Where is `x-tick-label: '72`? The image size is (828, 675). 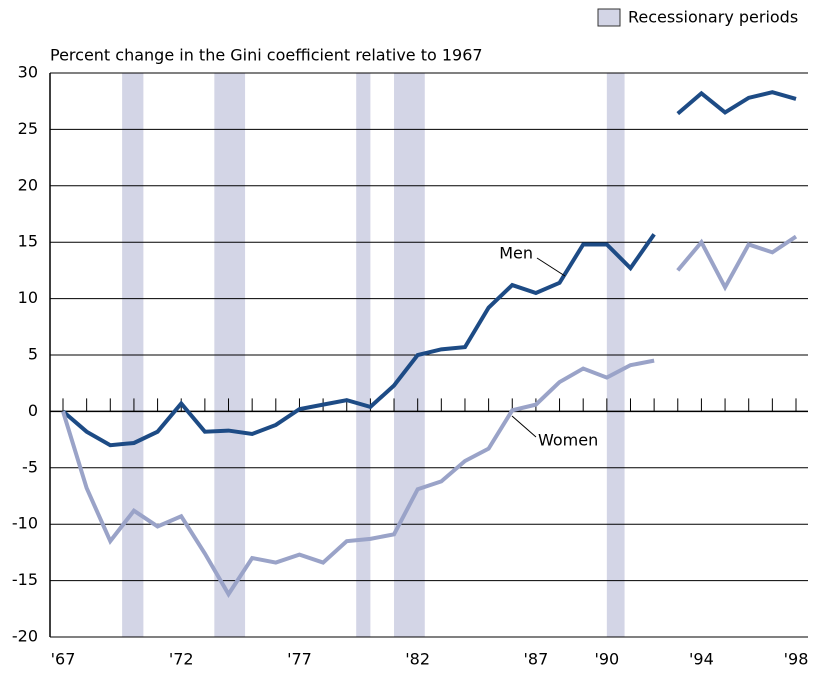 x-tick-label: '72 is located at coordinates (181, 659).